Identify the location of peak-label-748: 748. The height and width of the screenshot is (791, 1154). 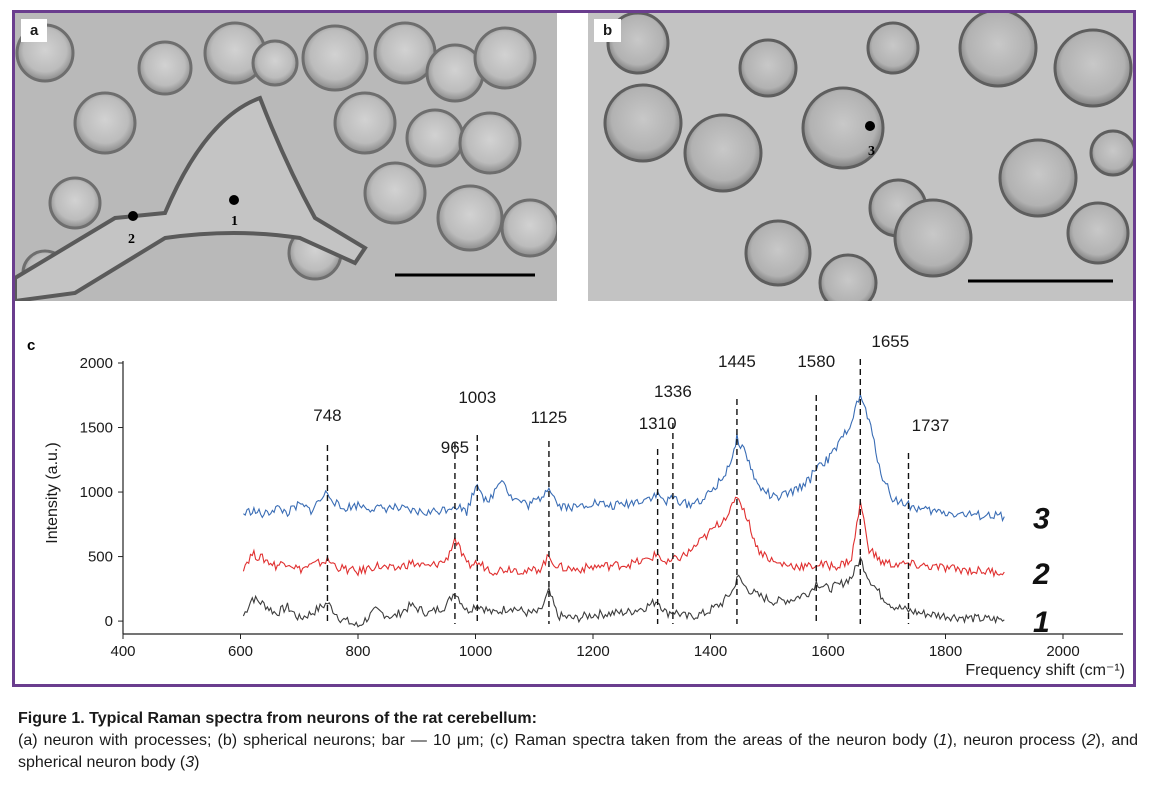
(327, 415).